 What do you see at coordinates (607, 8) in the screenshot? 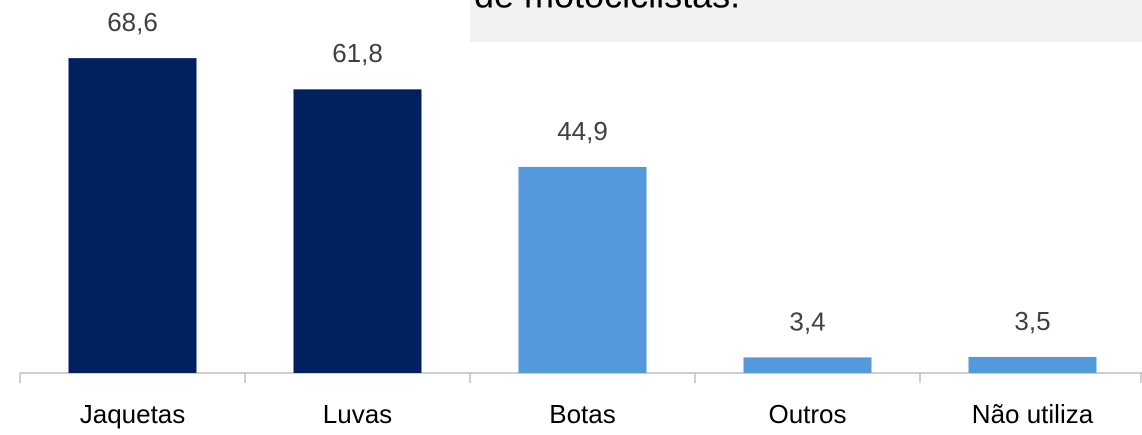
I see `annotation: de motociclistas.` at bounding box center [607, 8].